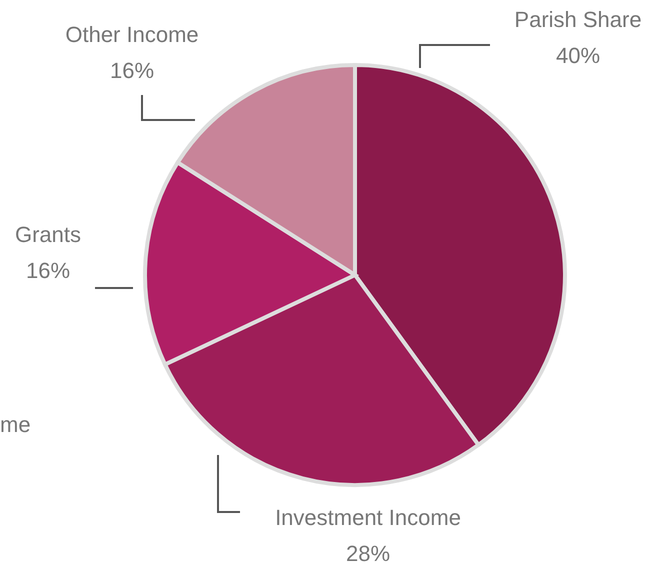  What do you see at coordinates (368, 517) in the screenshot?
I see `slice-label: Investment Income` at bounding box center [368, 517].